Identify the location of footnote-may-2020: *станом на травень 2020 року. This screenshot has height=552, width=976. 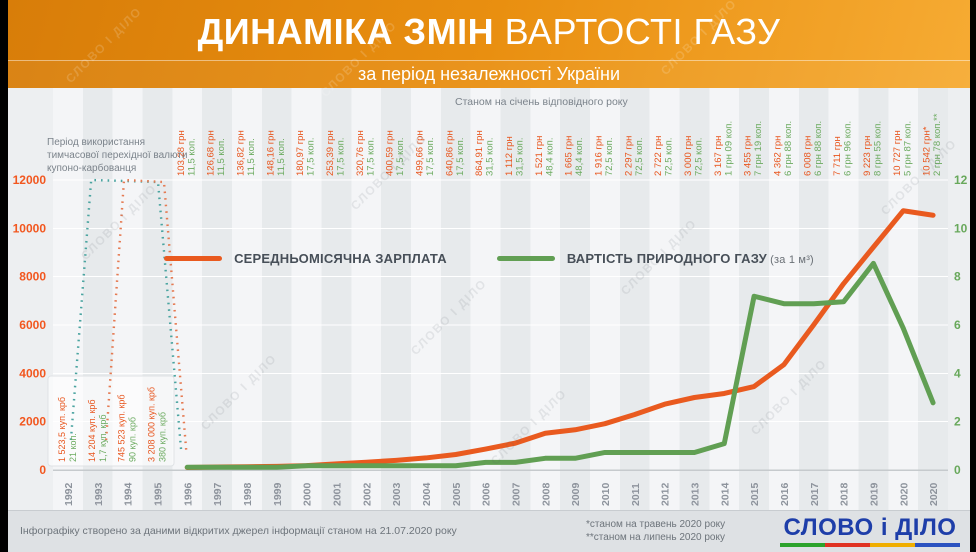
(656, 524).